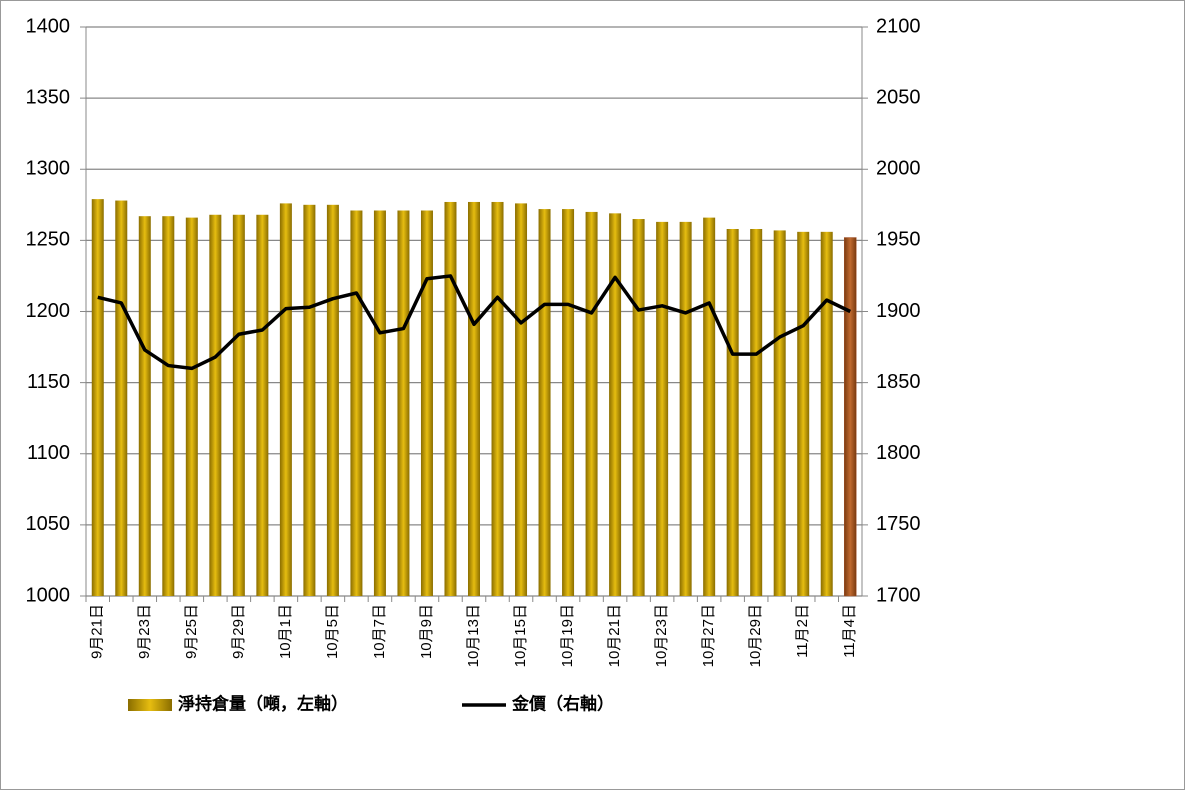  I want to click on legend-label: 金價（右軸）, so click(562, 703).